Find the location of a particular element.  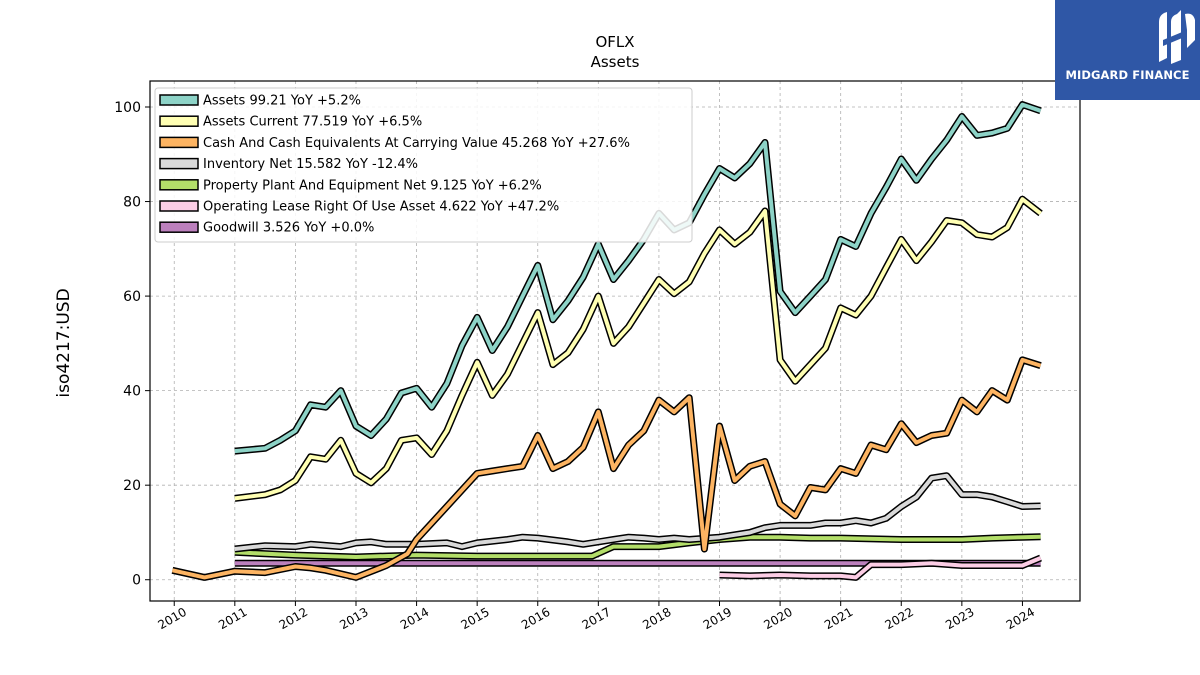

y-axis: 0 20 40 60 80 100 is located at coordinates (132, 344).